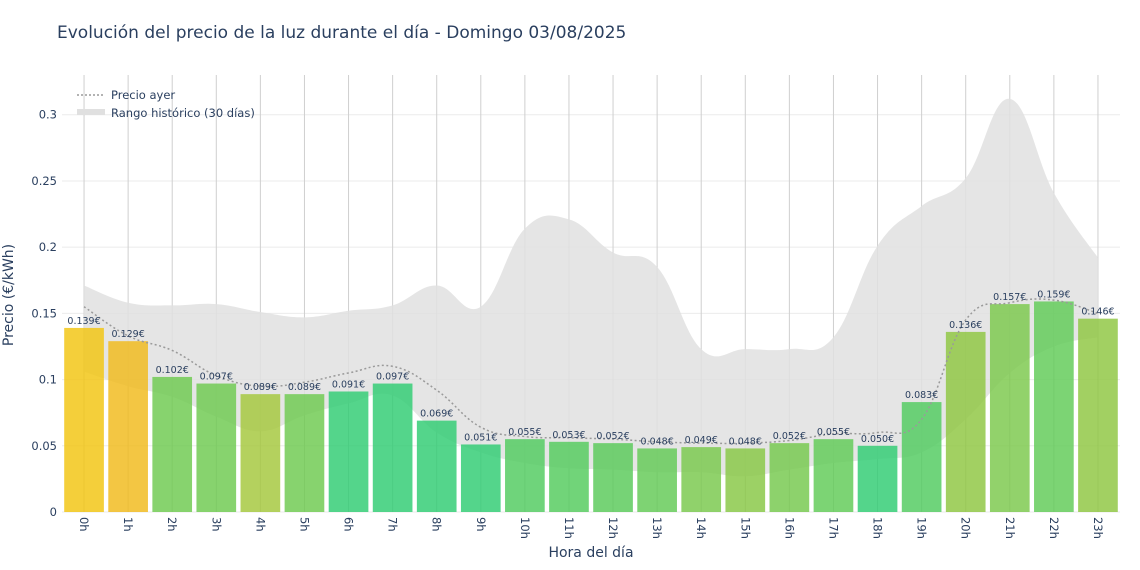 This screenshot has width=1140, height=570. I want to click on y-axis-ticks: 0 0.05 0.1 0.15 0.2 0.25 0.3, so click(44, 313).